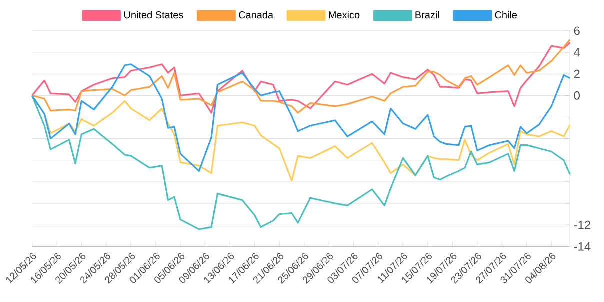 The width and height of the screenshot is (604, 302). I want to click on legend-label: Chile, so click(506, 15).